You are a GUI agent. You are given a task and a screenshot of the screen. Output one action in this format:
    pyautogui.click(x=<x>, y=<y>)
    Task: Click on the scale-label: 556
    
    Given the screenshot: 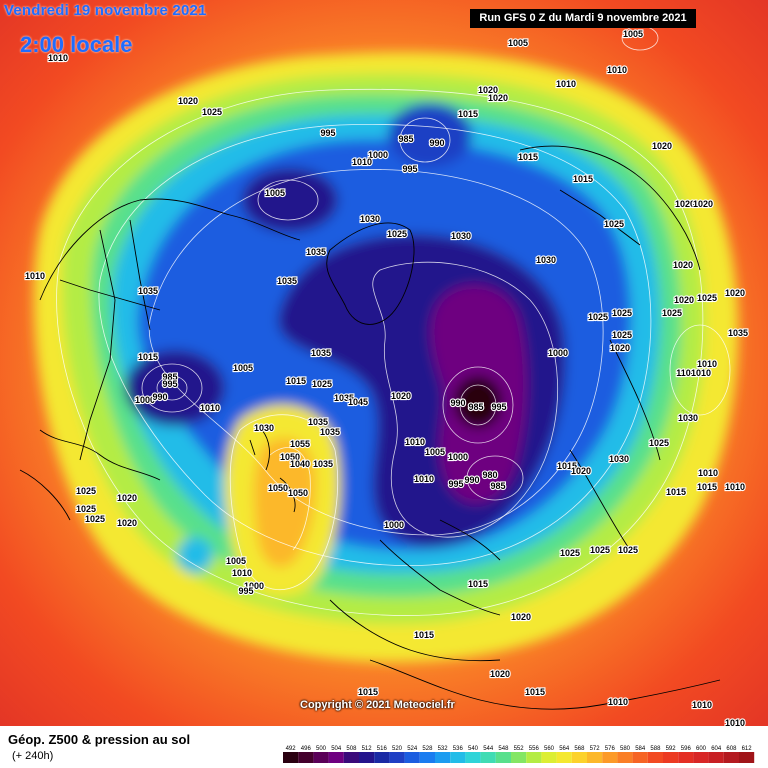 What is the action you would take?
    pyautogui.click(x=534, y=749)
    